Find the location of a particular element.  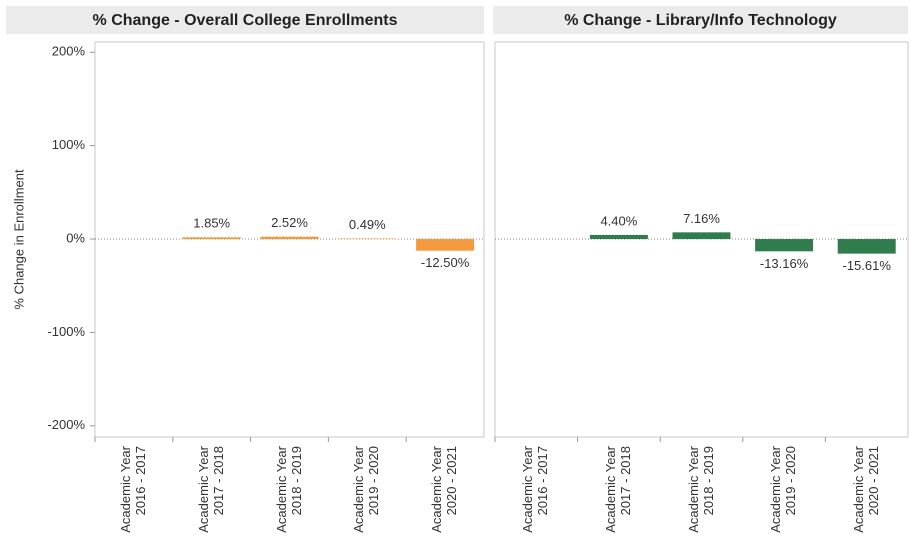

value-label: 0.49% is located at coordinates (367, 224).